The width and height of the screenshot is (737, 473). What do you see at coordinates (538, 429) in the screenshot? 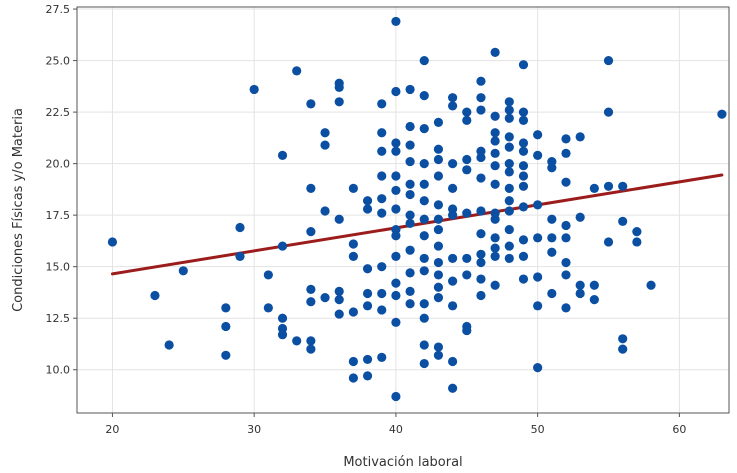
I see `x-tick-label: 50` at bounding box center [538, 429].